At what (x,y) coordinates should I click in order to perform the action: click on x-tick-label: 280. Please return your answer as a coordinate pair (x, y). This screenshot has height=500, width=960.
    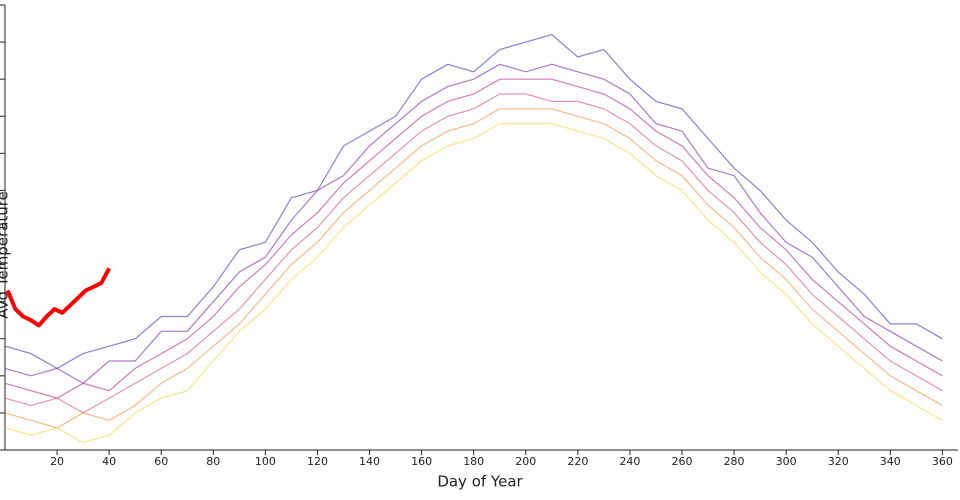
    Looking at the image, I should click on (734, 461).